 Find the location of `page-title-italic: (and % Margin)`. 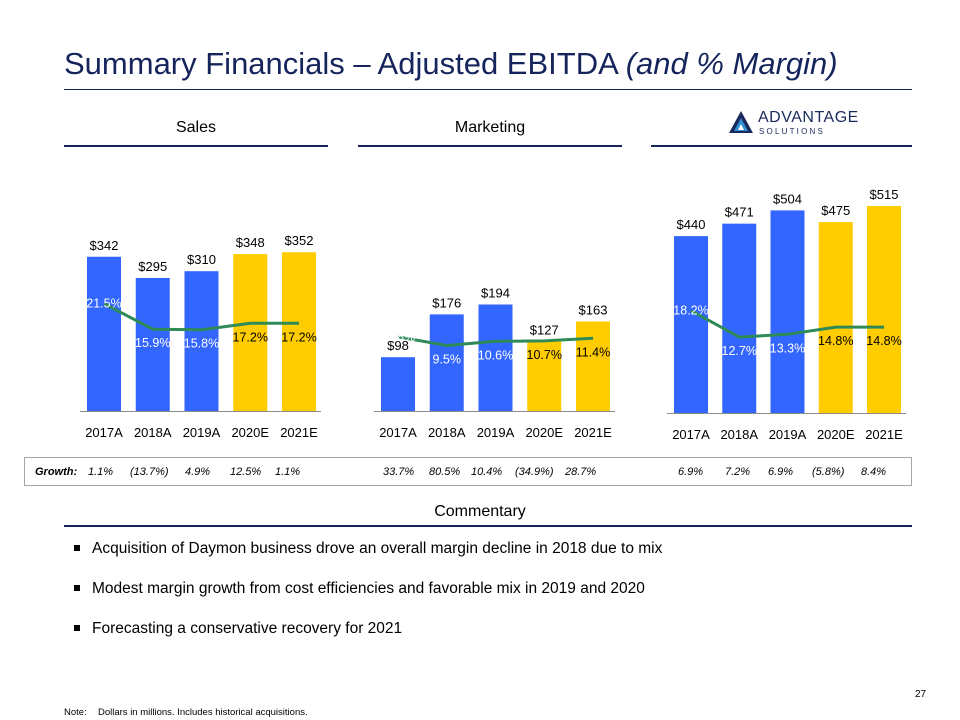

page-title-italic: (and % Margin) is located at coordinates (731, 63).